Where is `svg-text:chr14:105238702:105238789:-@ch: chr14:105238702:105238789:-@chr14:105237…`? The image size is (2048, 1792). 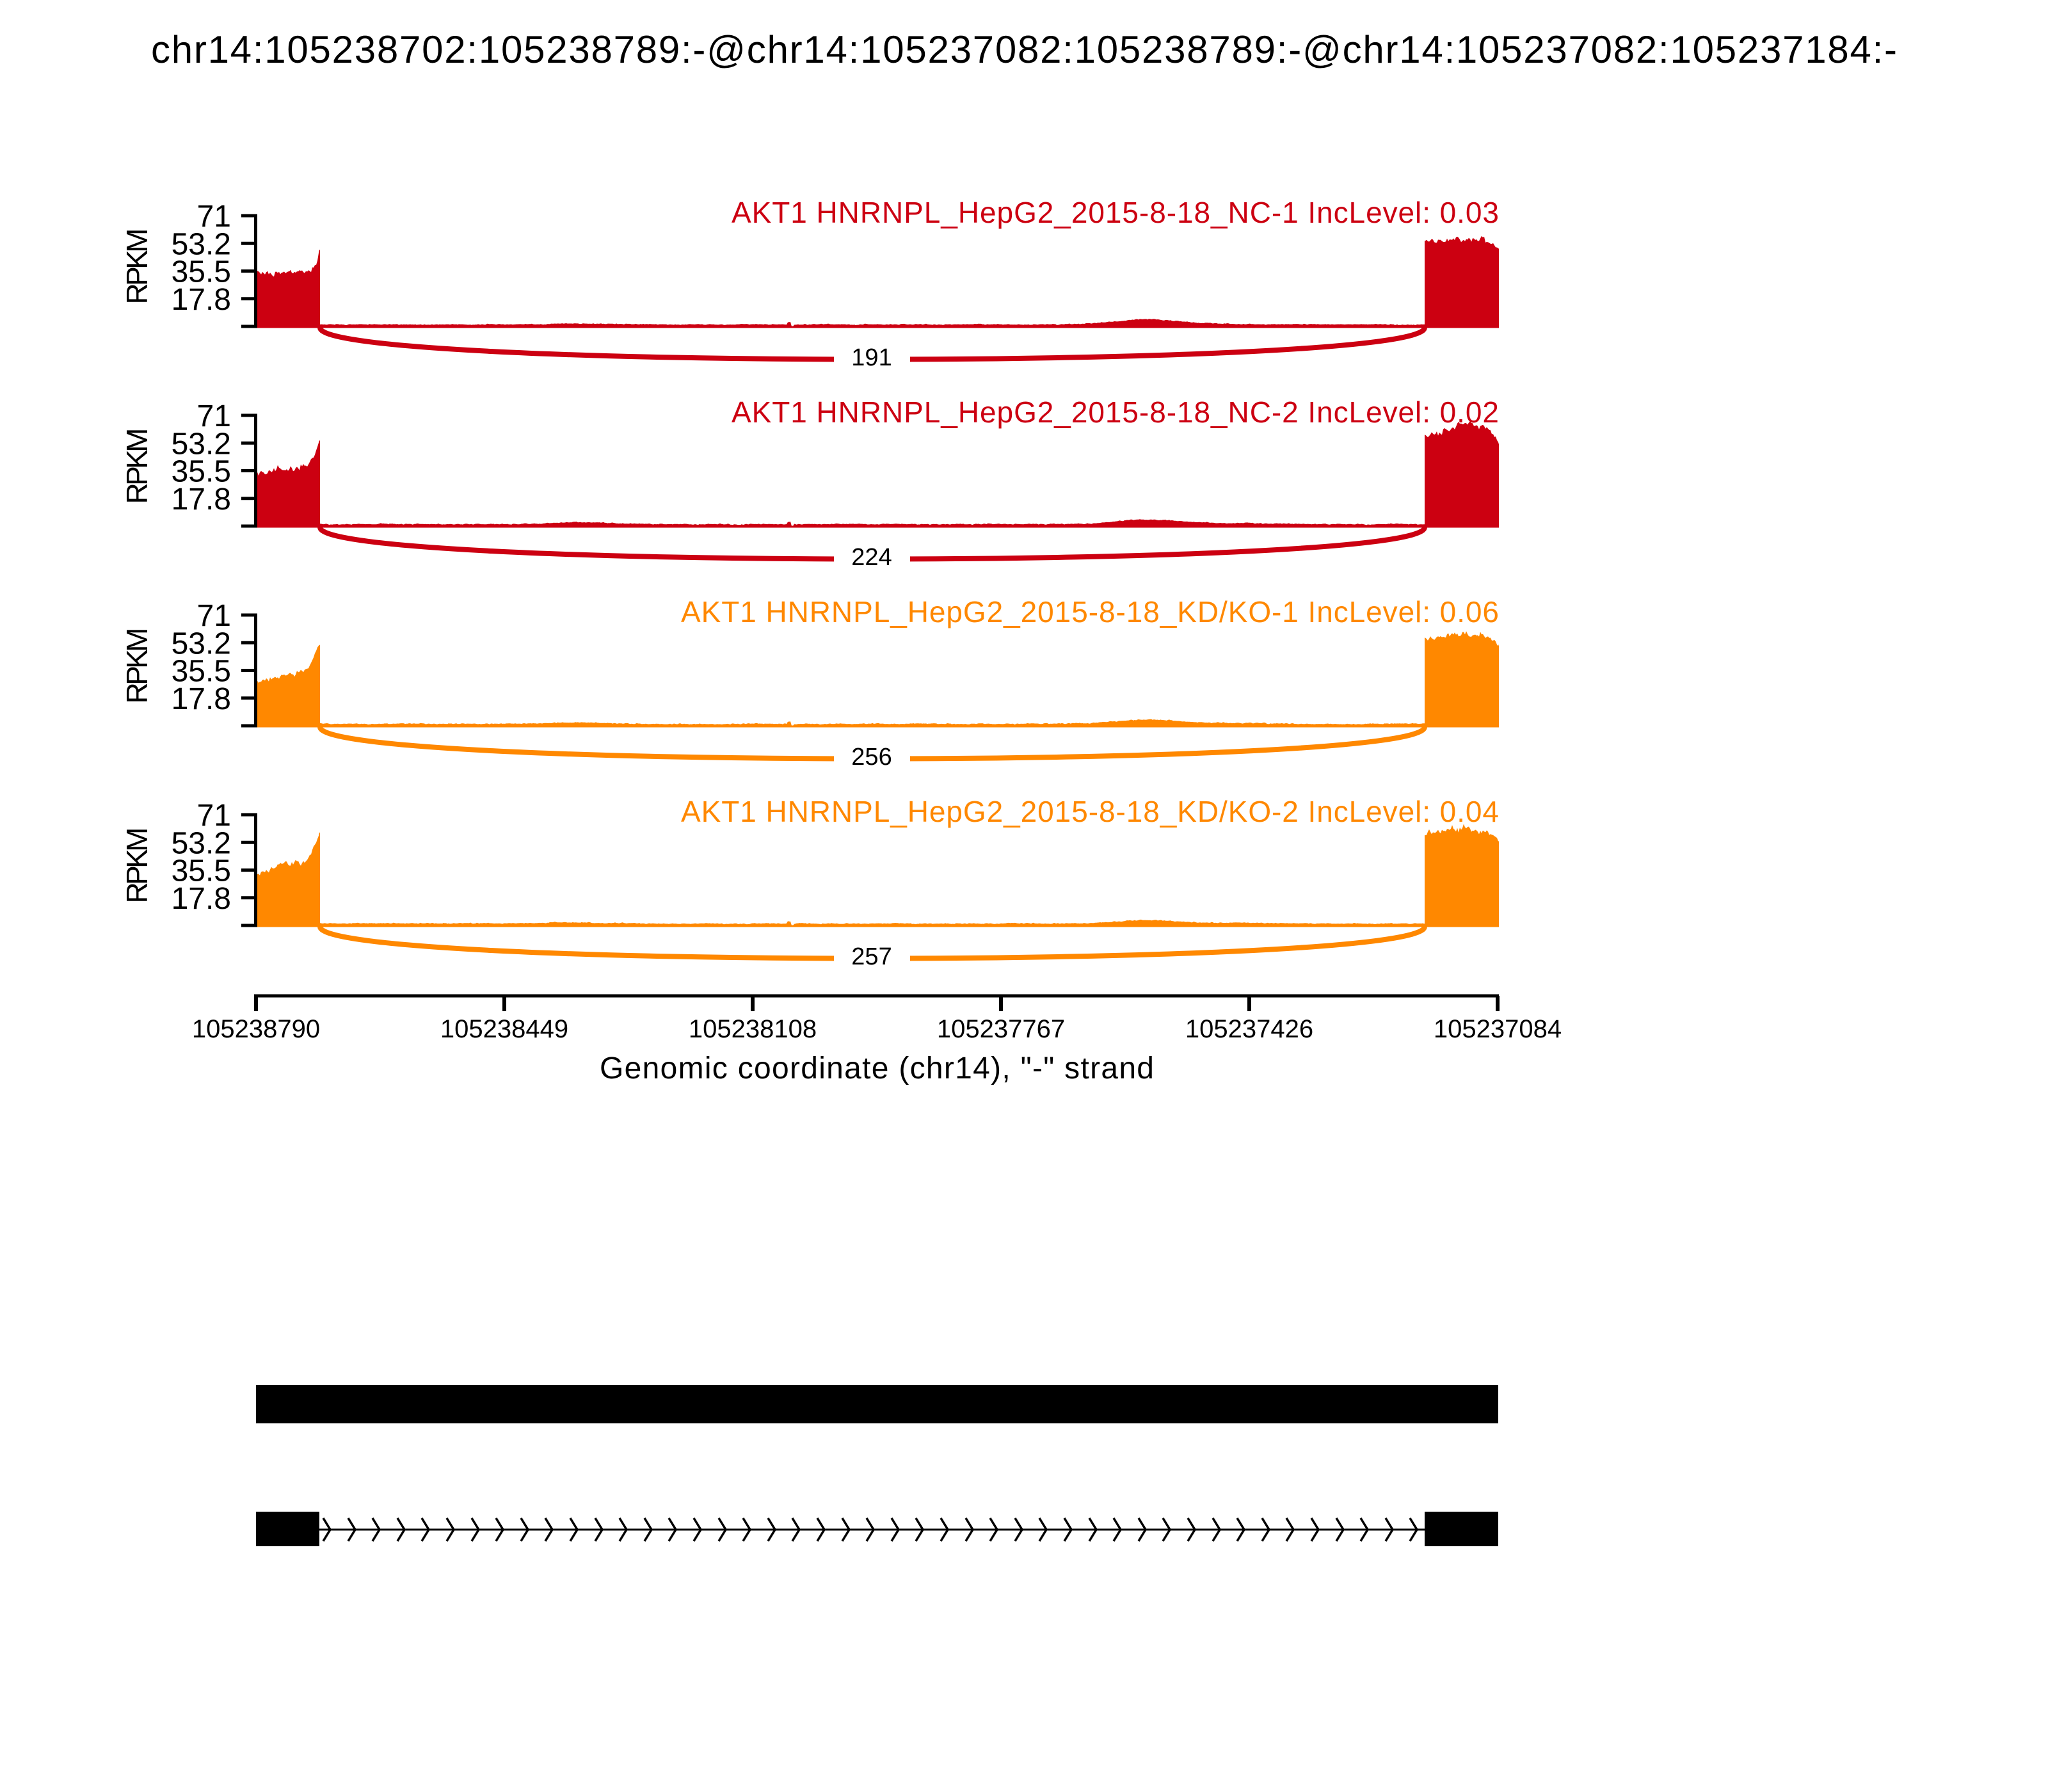 svg-text:chr14:105238702:105238789:-@ch: chr14:105238702:105238789:-@chr14:105237… is located at coordinates (1024, 49).